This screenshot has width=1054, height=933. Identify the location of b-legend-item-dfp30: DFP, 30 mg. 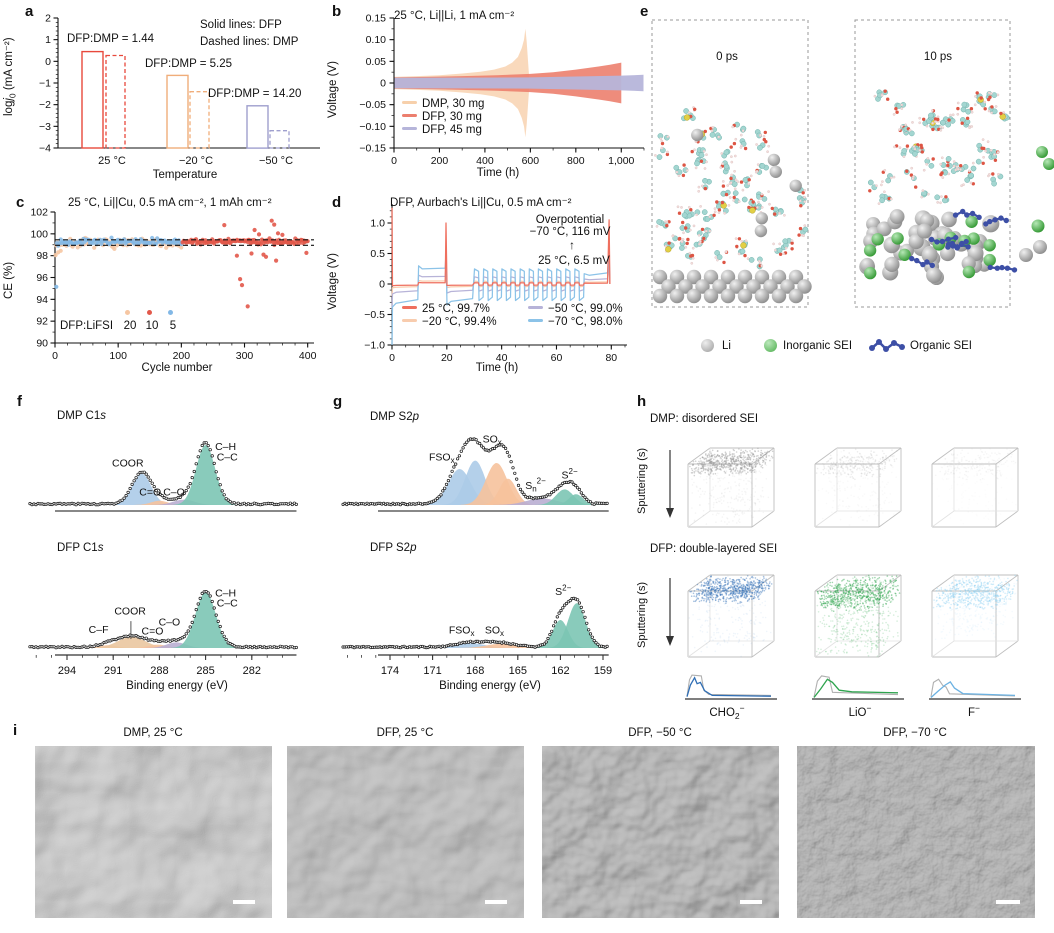
(442, 118).